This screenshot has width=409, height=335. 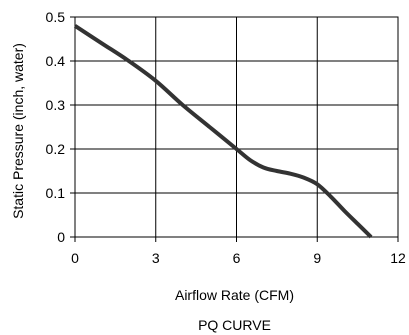 I want to click on chart-caption: PQ CURVE, so click(x=234, y=325).